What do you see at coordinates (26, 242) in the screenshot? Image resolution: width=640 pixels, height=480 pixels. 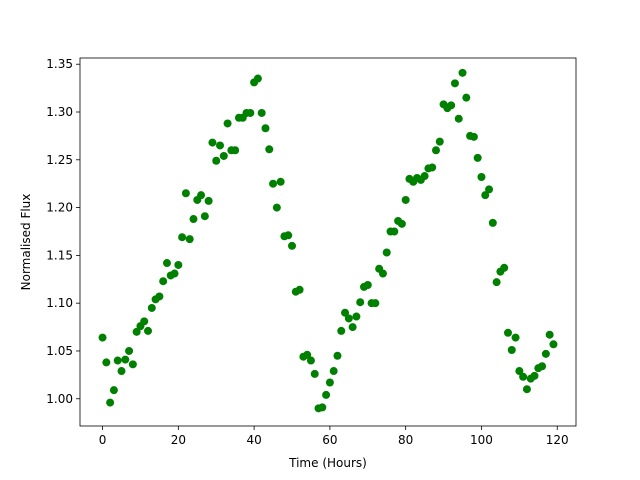 I see `y-axis-label: Normalised Flux` at bounding box center [26, 242].